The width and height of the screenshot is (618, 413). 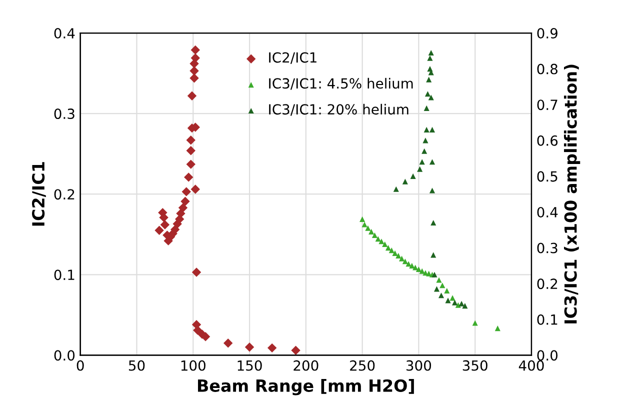 What do you see at coordinates (475, 365) in the screenshot?
I see `x-tick-label: 350` at bounding box center [475, 365].